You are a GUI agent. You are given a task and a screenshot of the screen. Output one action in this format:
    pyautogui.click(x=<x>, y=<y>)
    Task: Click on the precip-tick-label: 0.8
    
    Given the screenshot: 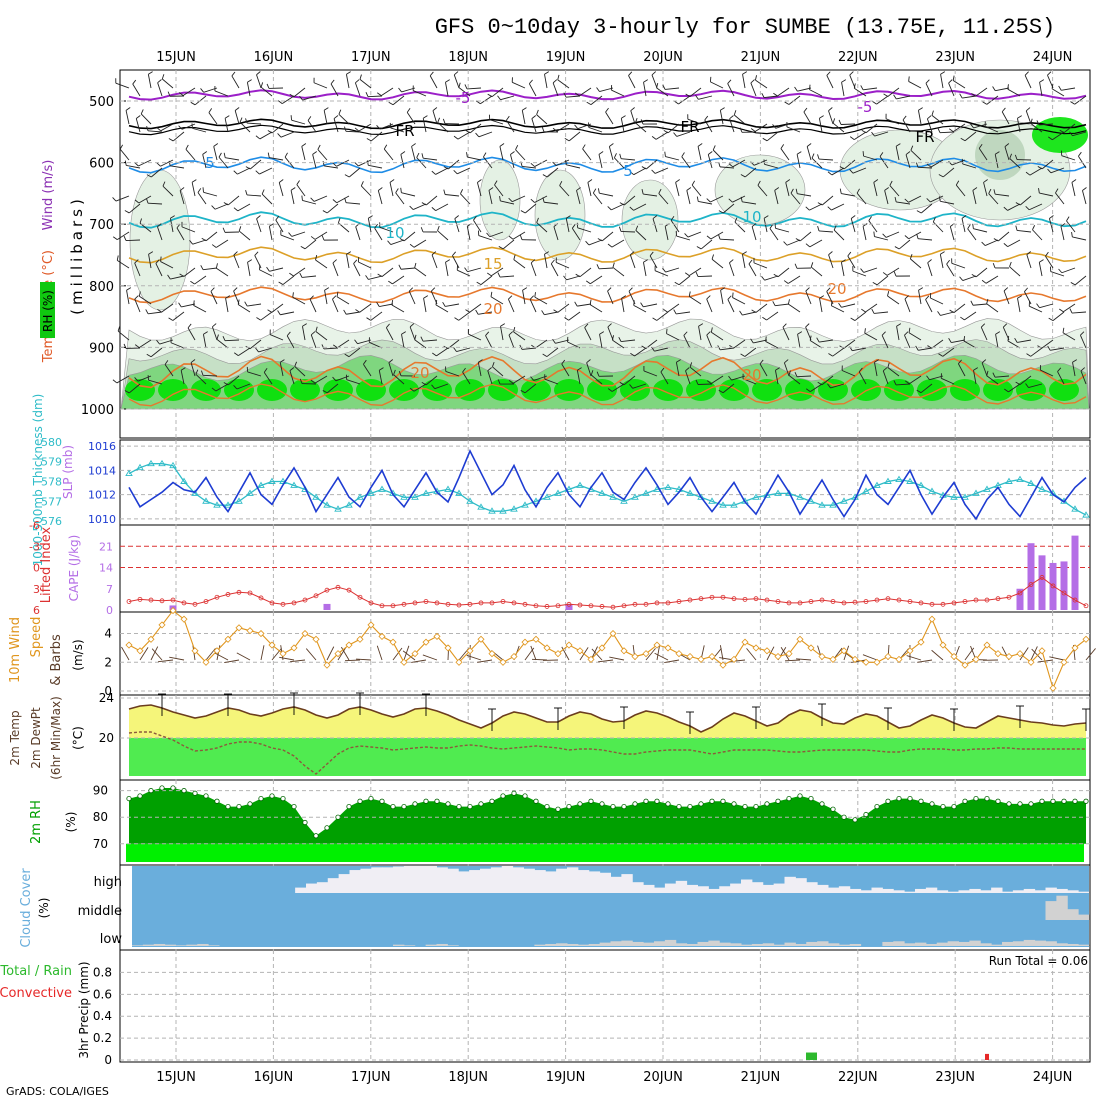 What is the action you would take?
    pyautogui.click(x=102, y=972)
    